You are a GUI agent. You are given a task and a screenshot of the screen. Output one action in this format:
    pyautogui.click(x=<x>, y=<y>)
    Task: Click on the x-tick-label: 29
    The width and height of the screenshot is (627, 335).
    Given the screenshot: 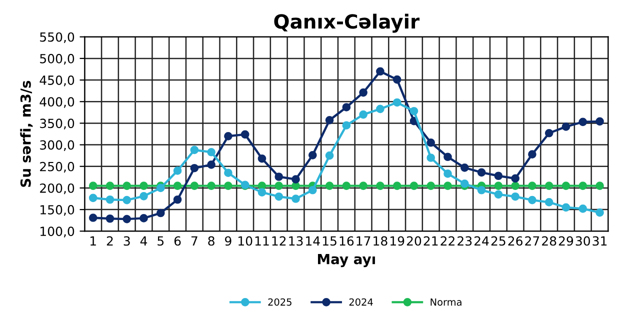 What is the action you would take?
    pyautogui.click(x=566, y=241)
    